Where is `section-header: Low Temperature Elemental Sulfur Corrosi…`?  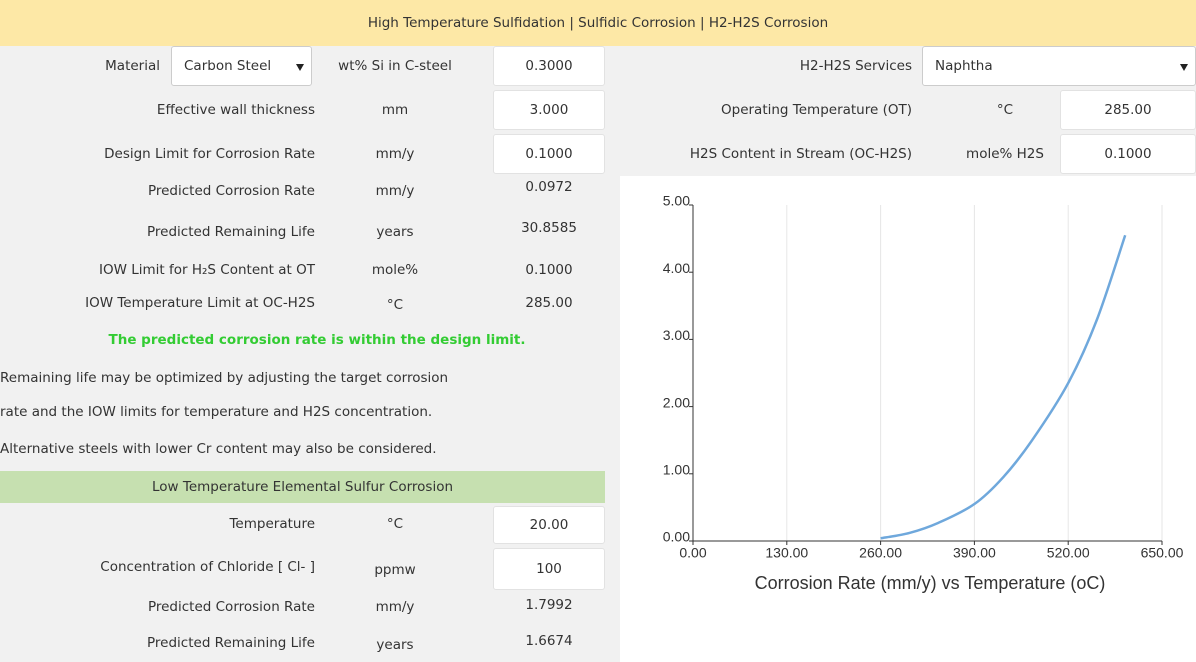 section-header: Low Temperature Elemental Sulfur Corrosi… is located at coordinates (302, 487).